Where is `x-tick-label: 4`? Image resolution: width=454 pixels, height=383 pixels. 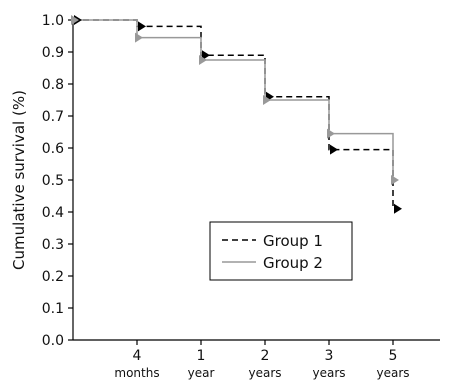
x-tick-label: 4 is located at coordinates (137, 356).